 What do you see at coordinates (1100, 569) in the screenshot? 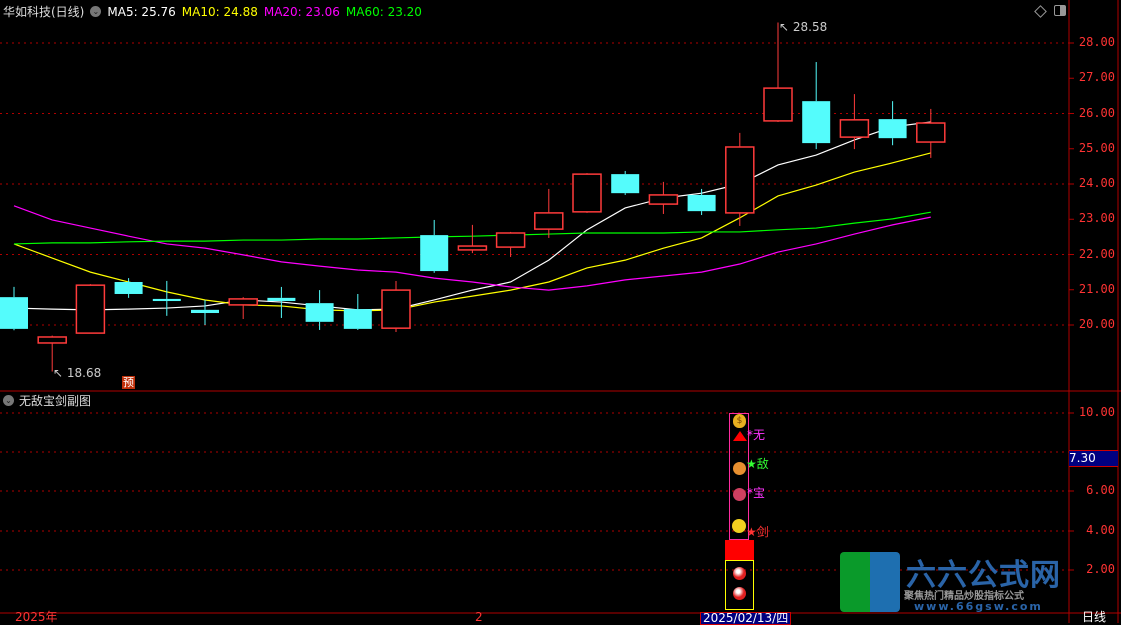
I see `indicator-tick: 2.00` at bounding box center [1100, 569].